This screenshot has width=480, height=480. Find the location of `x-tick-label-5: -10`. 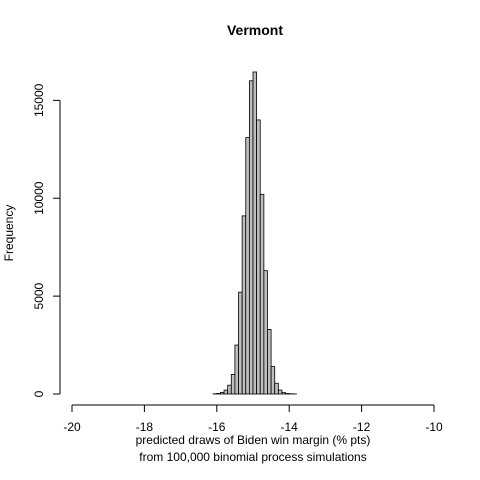

x-tick-label-5: -10 is located at coordinates (434, 427).